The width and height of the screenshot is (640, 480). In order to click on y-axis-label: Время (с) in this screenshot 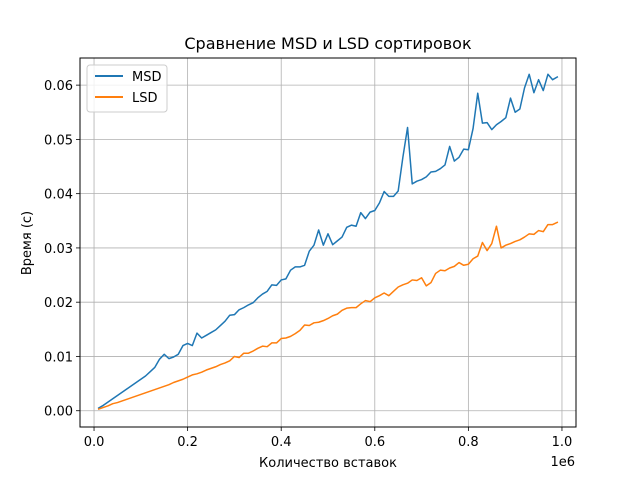, I will do `click(27, 243)`.